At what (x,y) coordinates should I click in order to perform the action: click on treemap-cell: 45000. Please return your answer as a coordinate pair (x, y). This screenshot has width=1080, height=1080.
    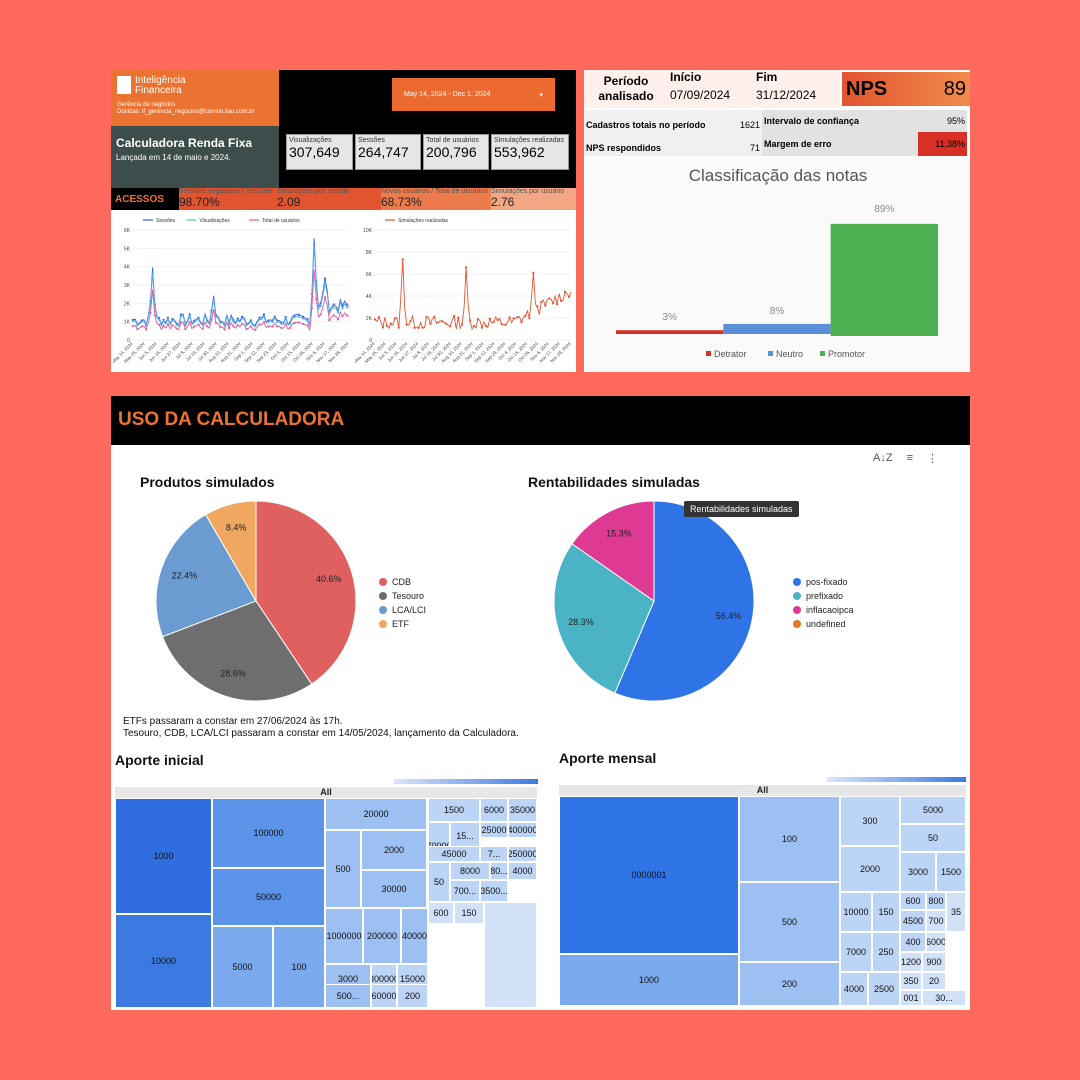
    Looking at the image, I should click on (454, 854).